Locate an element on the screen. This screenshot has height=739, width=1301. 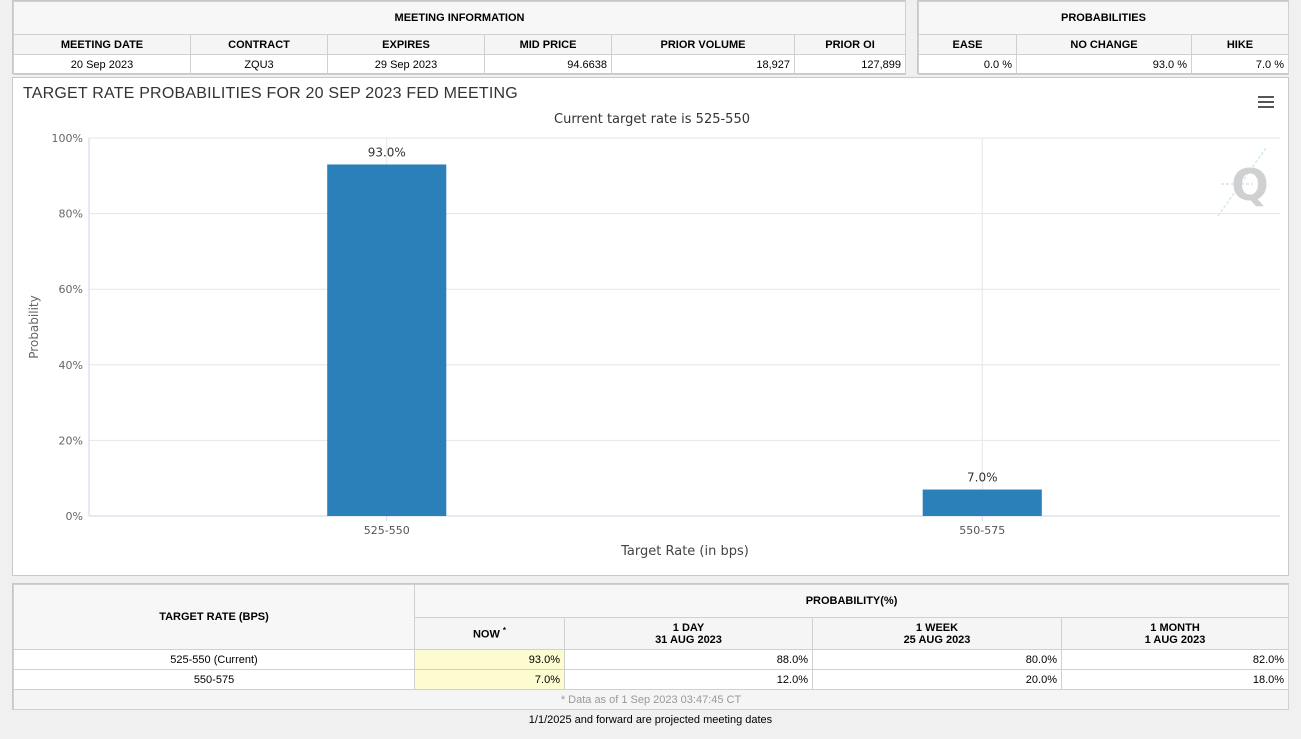
day-cell: 88.0% is located at coordinates (688, 659).